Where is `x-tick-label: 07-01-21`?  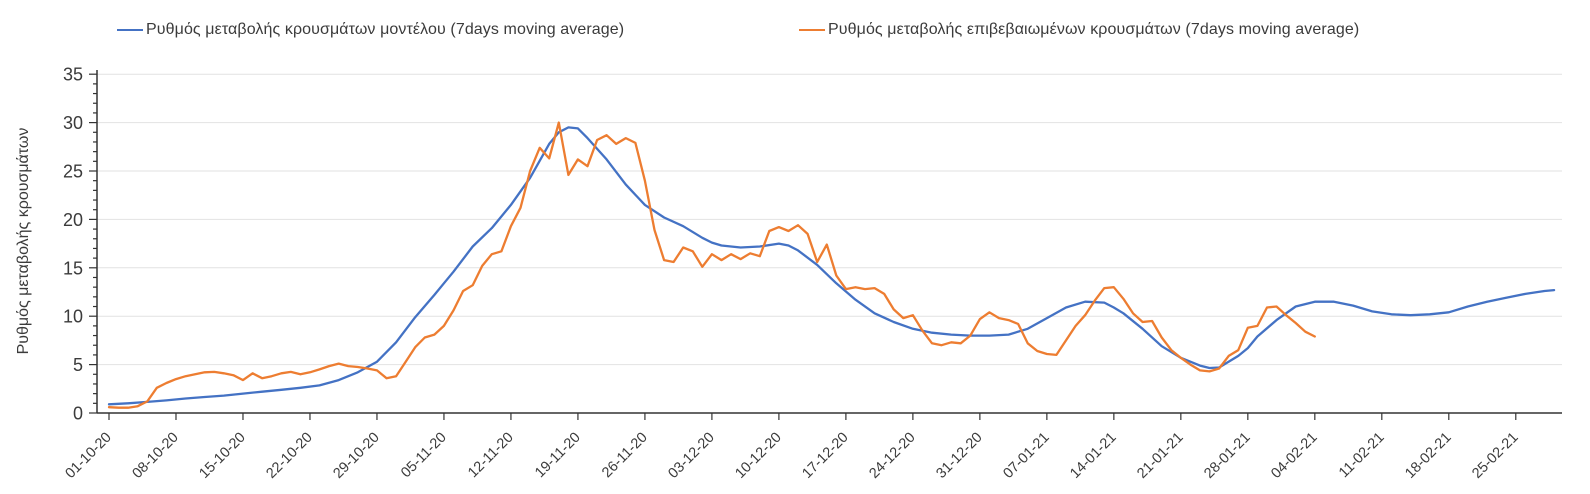 x-tick-label: 07-01-21 is located at coordinates (1026, 456).